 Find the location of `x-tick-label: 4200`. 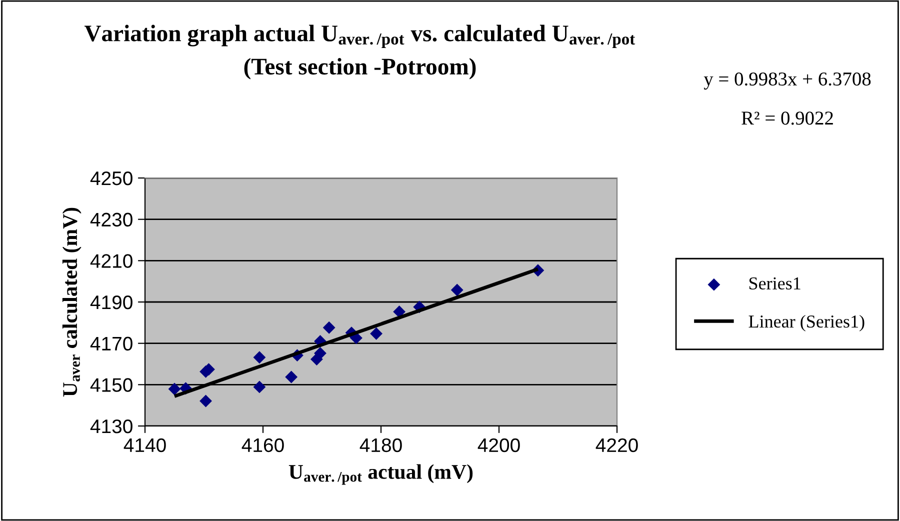

x-tick-label: 4200 is located at coordinates (499, 445).